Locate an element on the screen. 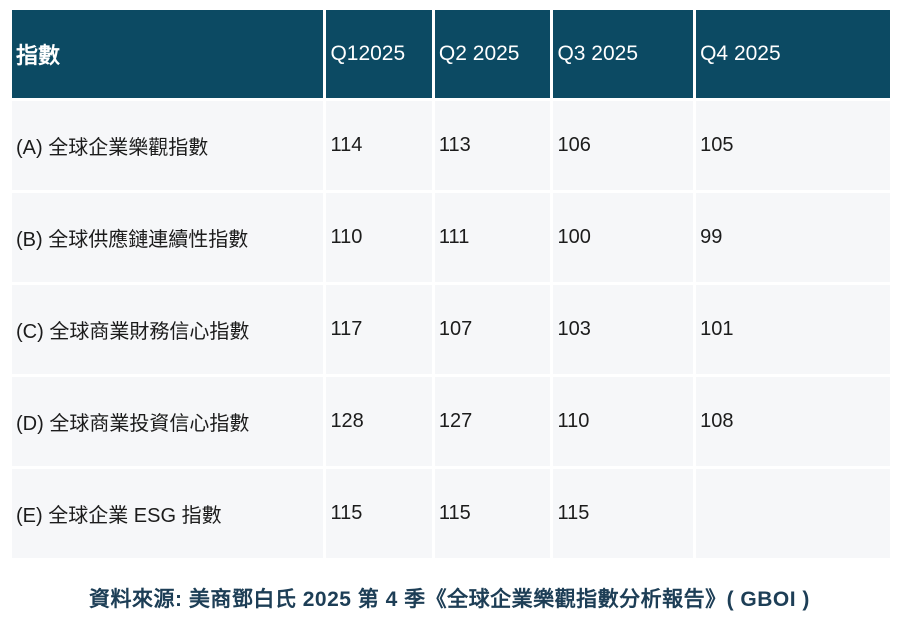 This screenshot has height=634, width=899. table-row-c: (C) 全球商業財務信心指數 117 107 103 101 is located at coordinates (451, 329).